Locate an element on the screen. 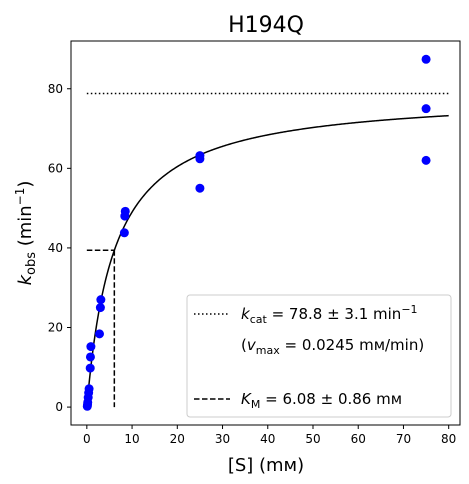 Image resolution: width=469 pixels, height=484 pixels. x-tick-label: 20 is located at coordinates (177, 439).